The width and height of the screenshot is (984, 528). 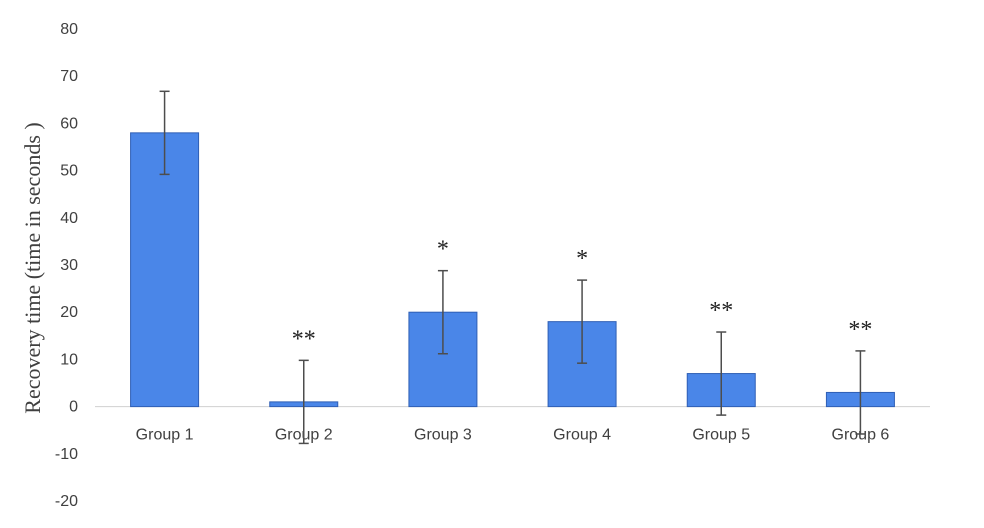 What do you see at coordinates (69, 359) in the screenshot?
I see `y-tick-label: 10` at bounding box center [69, 359].